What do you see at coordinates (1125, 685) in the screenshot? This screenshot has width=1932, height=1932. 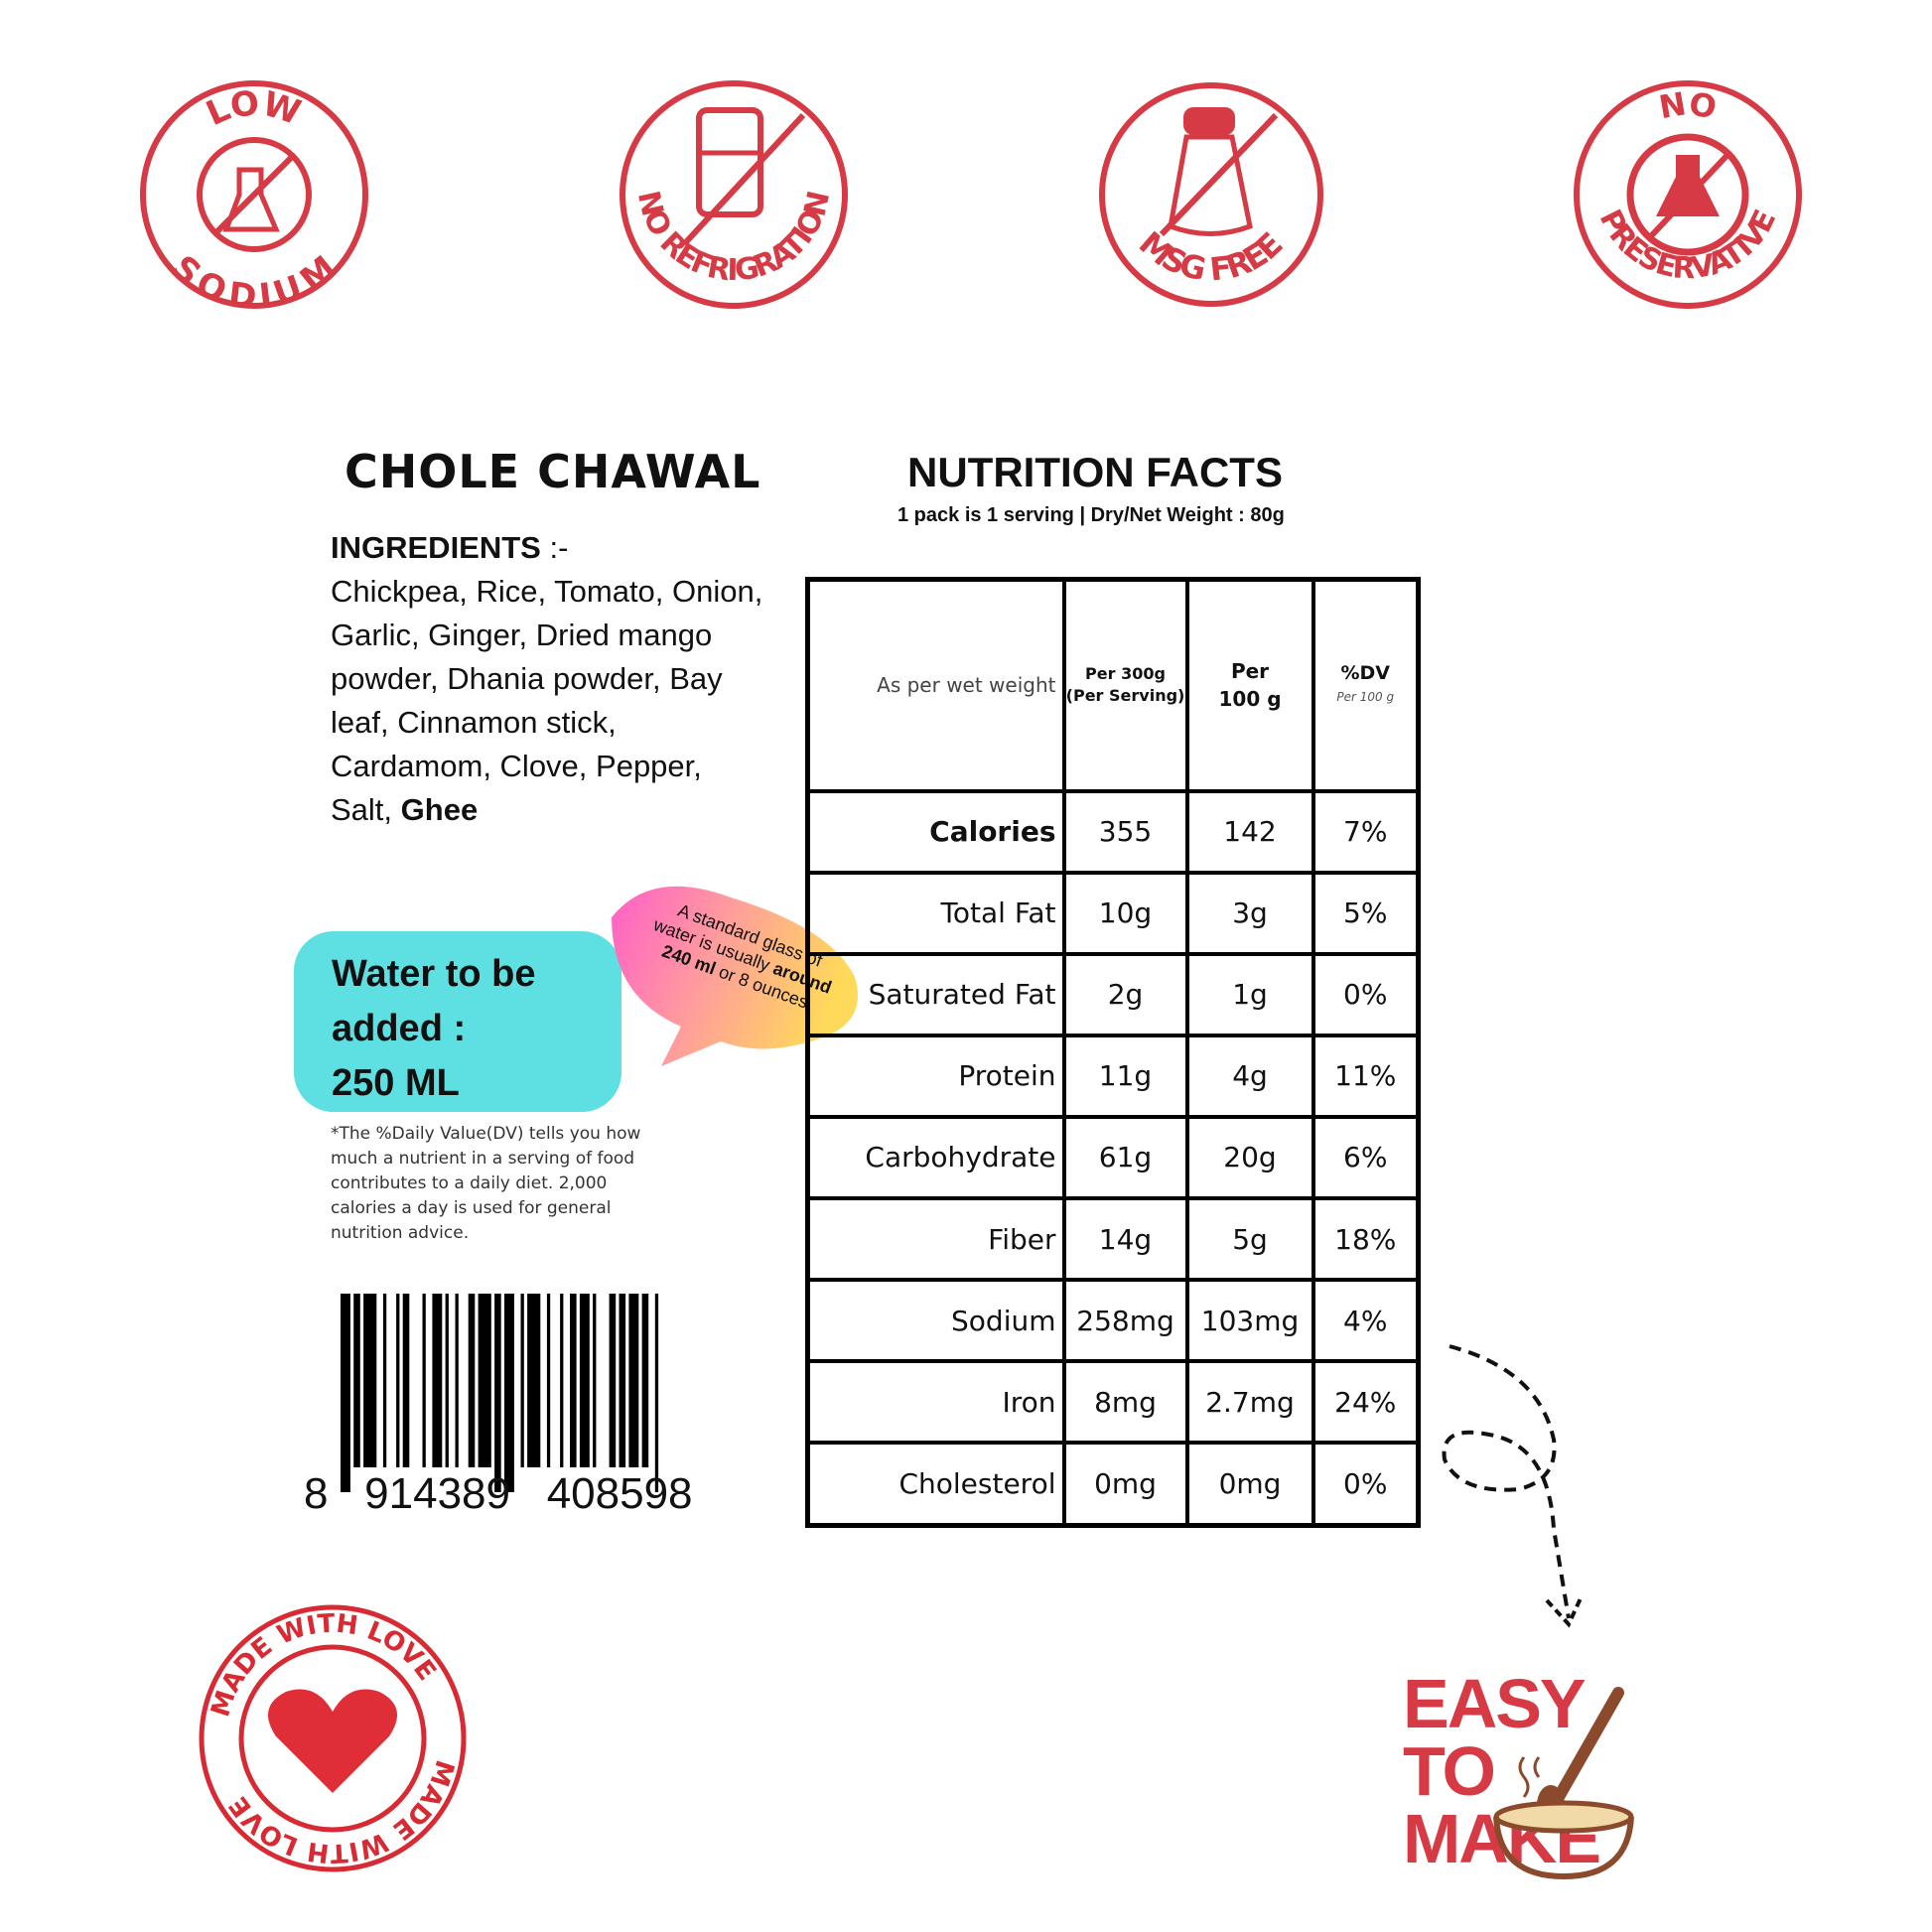 I see `header-per-serving: Per 300g (Per Serving)` at bounding box center [1125, 685].